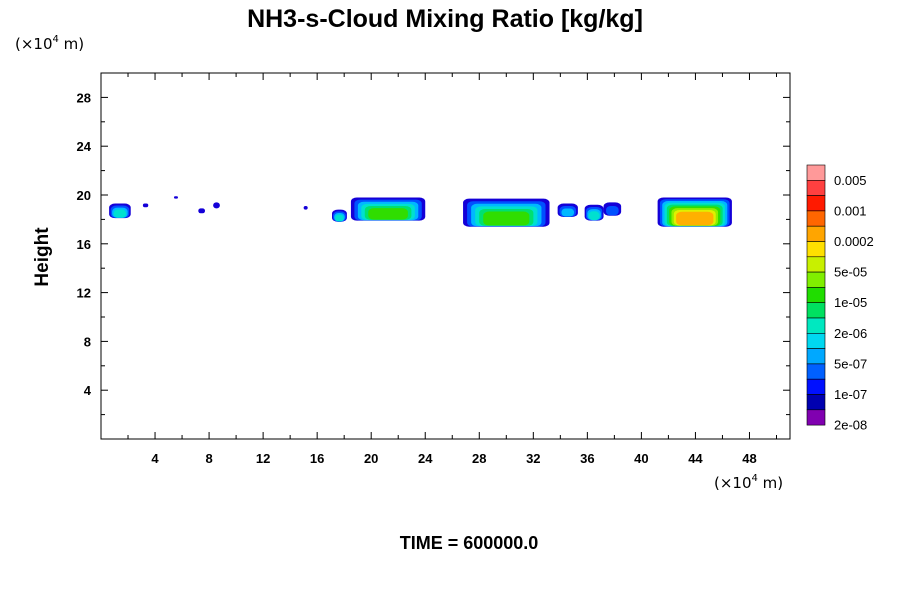 The height and width of the screenshot is (600, 900). Describe the element at coordinates (425, 458) in the screenshot. I see `x-tick-label: 24` at that location.